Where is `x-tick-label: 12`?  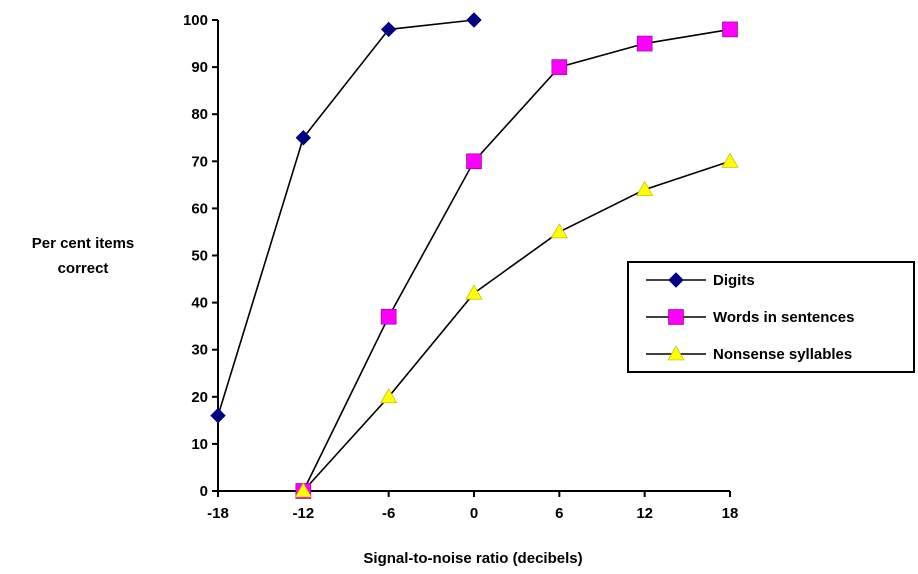 x-tick-label: 12 is located at coordinates (644, 513).